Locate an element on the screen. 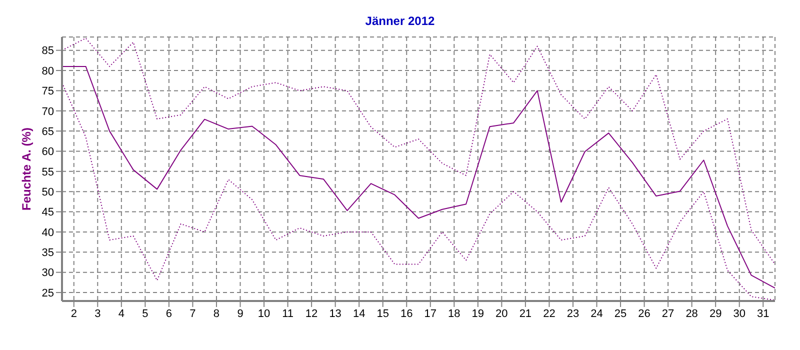 The image size is (800, 350). x-tick-label: 4 is located at coordinates (121, 314).